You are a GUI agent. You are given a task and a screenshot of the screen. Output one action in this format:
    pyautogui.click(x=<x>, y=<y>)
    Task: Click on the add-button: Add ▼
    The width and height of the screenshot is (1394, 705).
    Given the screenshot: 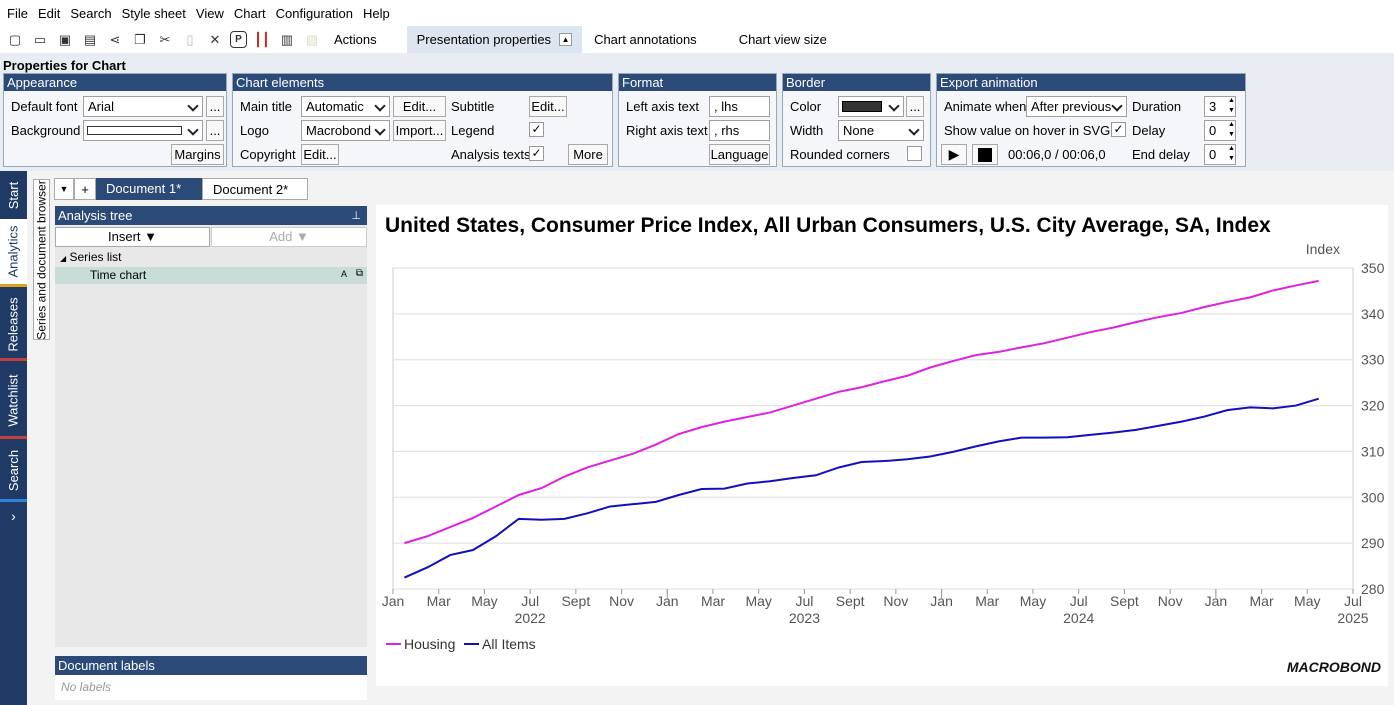 What is the action you would take?
    pyautogui.click(x=289, y=237)
    